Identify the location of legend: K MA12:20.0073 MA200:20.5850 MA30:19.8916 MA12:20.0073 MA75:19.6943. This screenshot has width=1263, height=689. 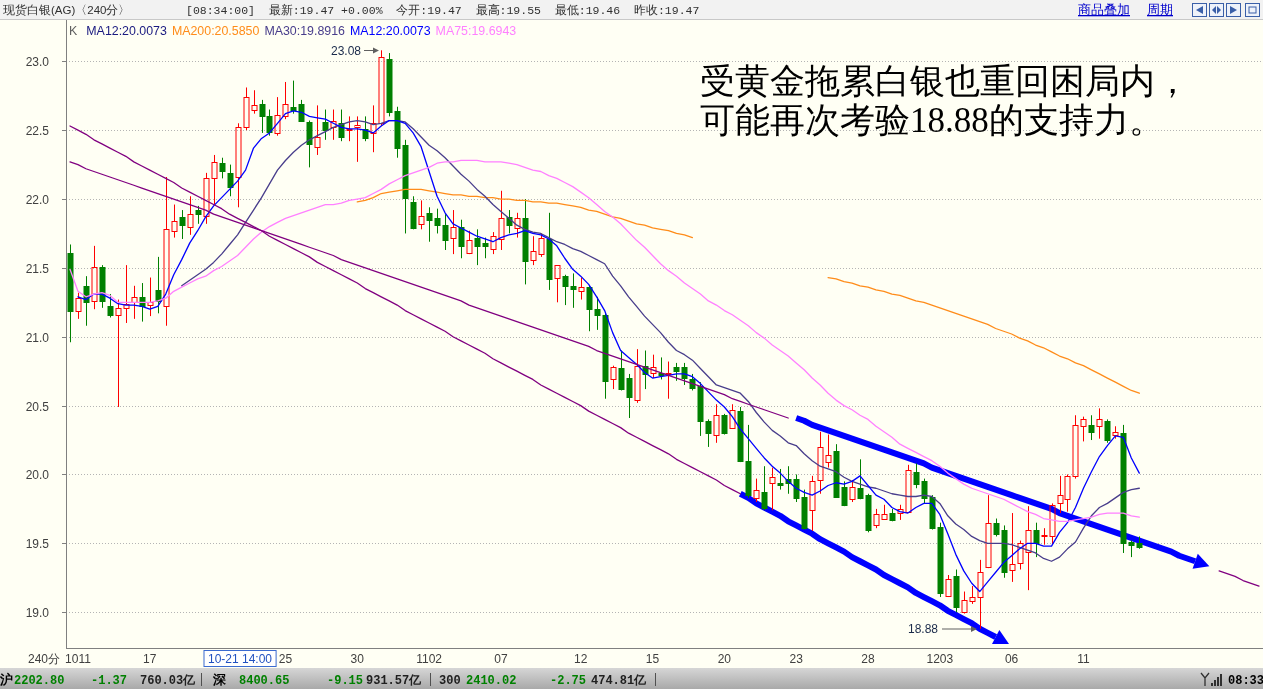
(293, 31).